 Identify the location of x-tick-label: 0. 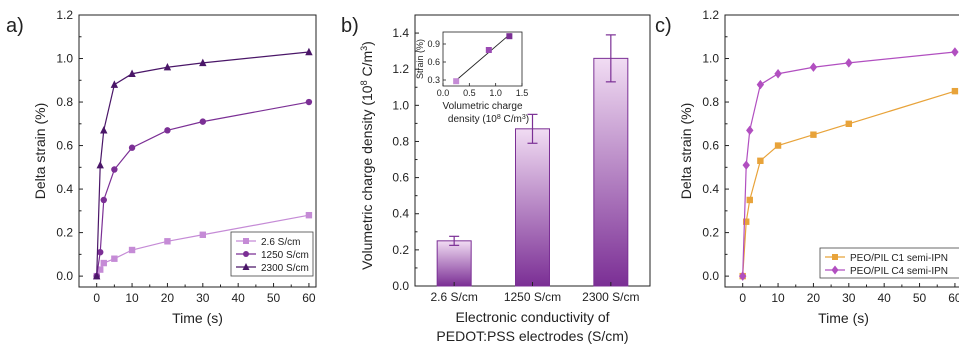
(96, 298).